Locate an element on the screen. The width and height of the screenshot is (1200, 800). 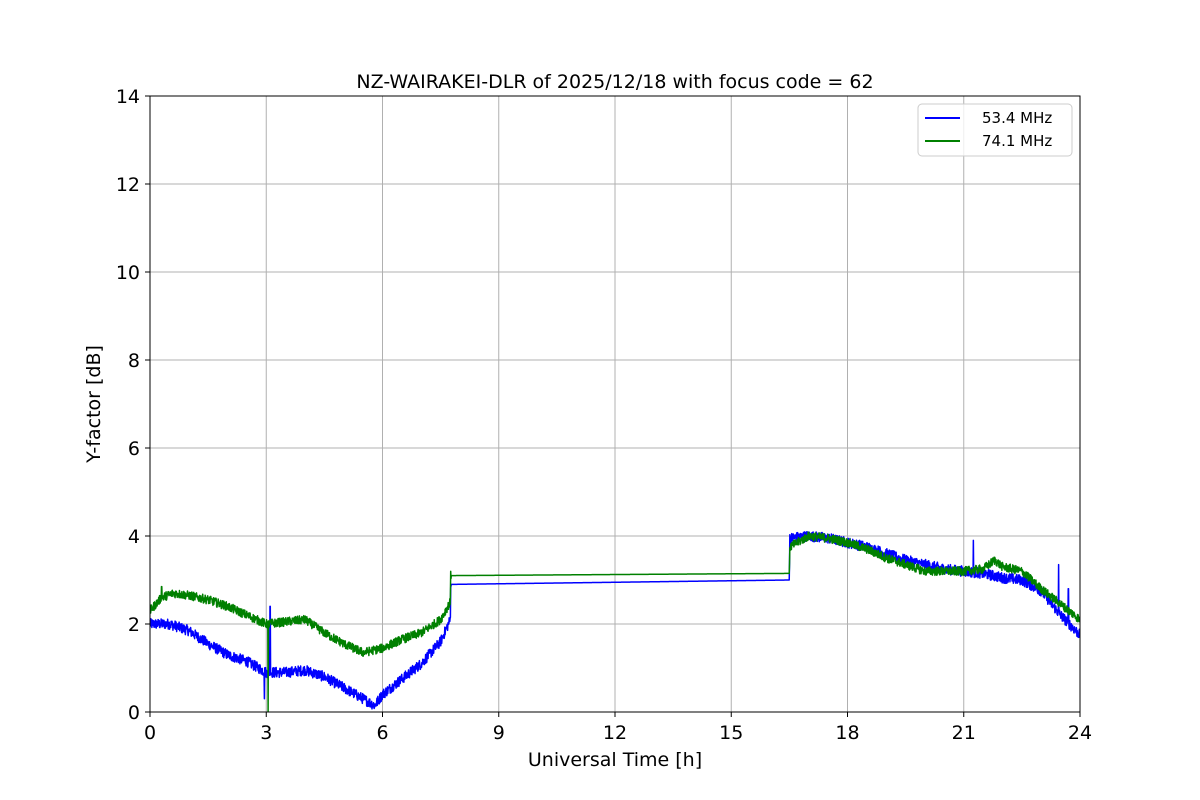
x-axis-label: Universal Time [h] is located at coordinates (615, 760).